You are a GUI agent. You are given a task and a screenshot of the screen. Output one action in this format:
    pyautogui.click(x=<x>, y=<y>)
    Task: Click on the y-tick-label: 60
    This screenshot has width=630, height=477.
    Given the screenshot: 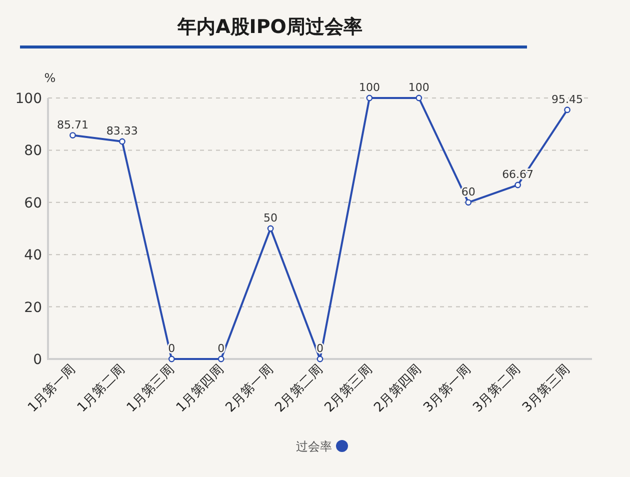 What is the action you would take?
    pyautogui.click(x=33, y=203)
    